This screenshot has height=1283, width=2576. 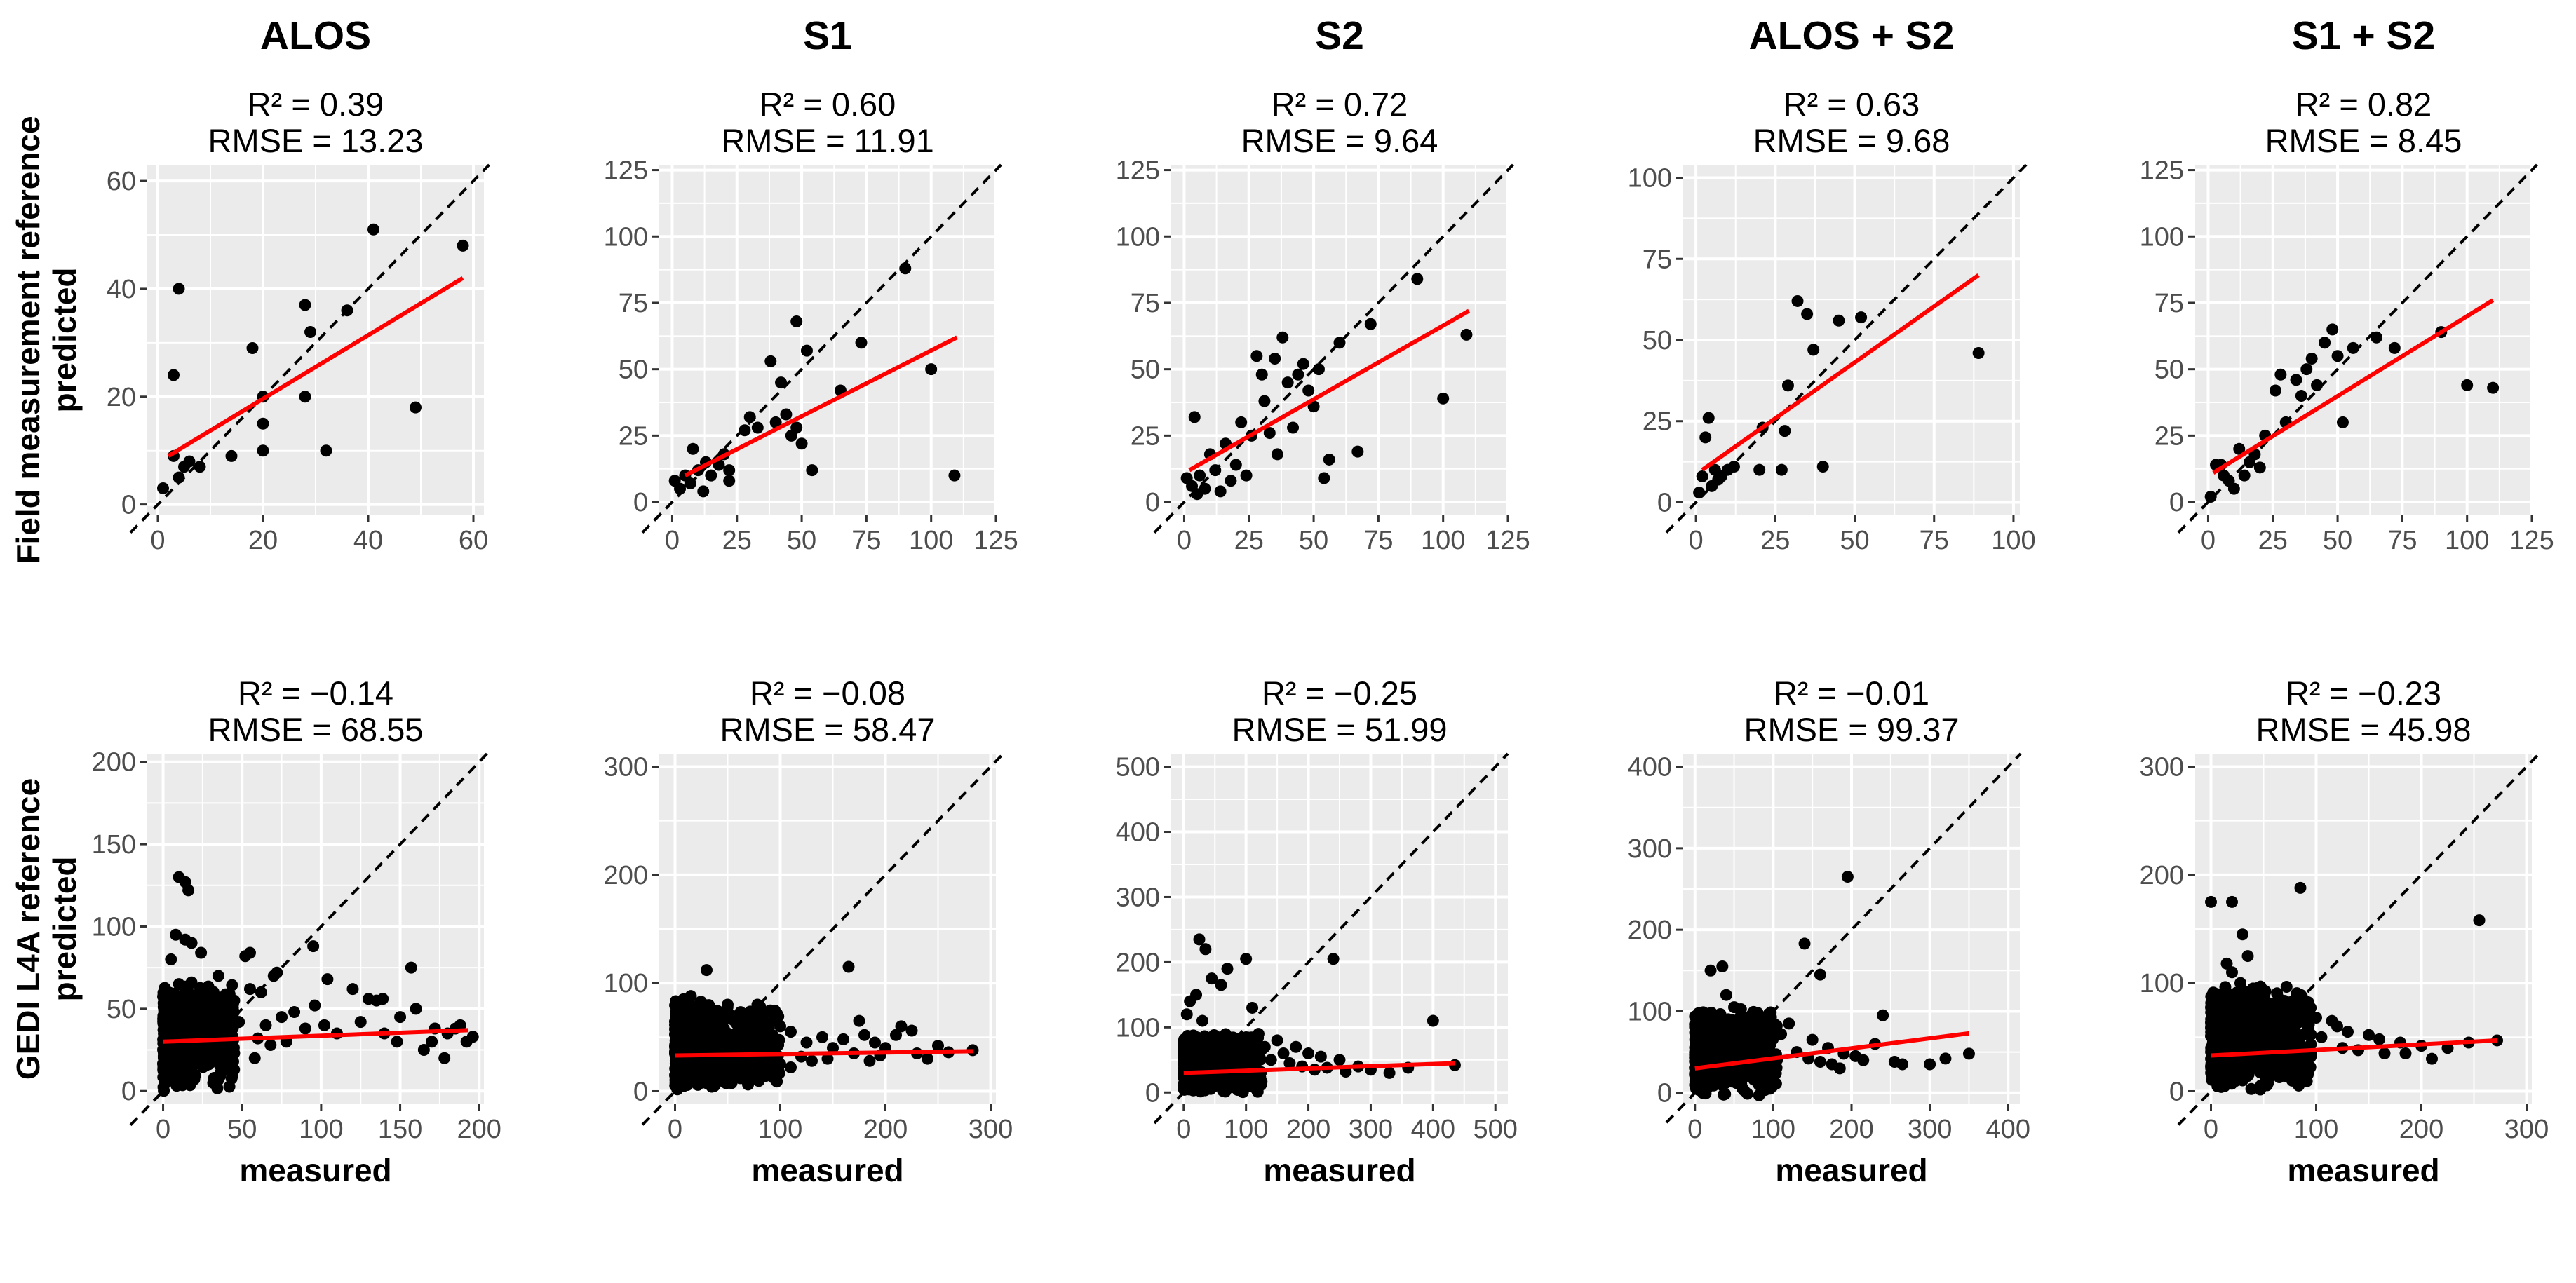 What do you see at coordinates (1145, 436) in the screenshot?
I see `y-tick-label: 25` at bounding box center [1145, 436].